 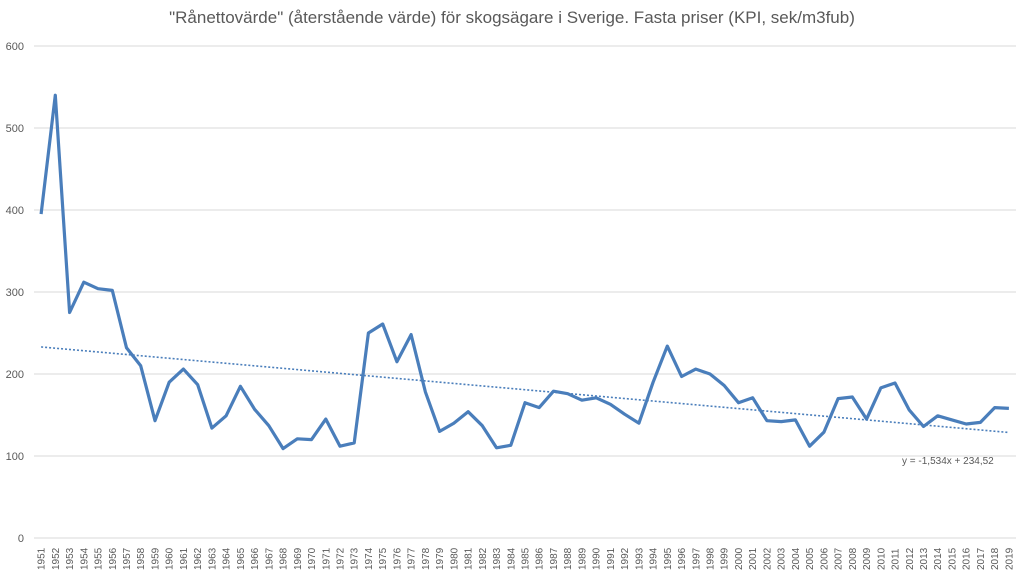 What do you see at coordinates (15, 375) in the screenshot?
I see `y-tick-label: 200` at bounding box center [15, 375].